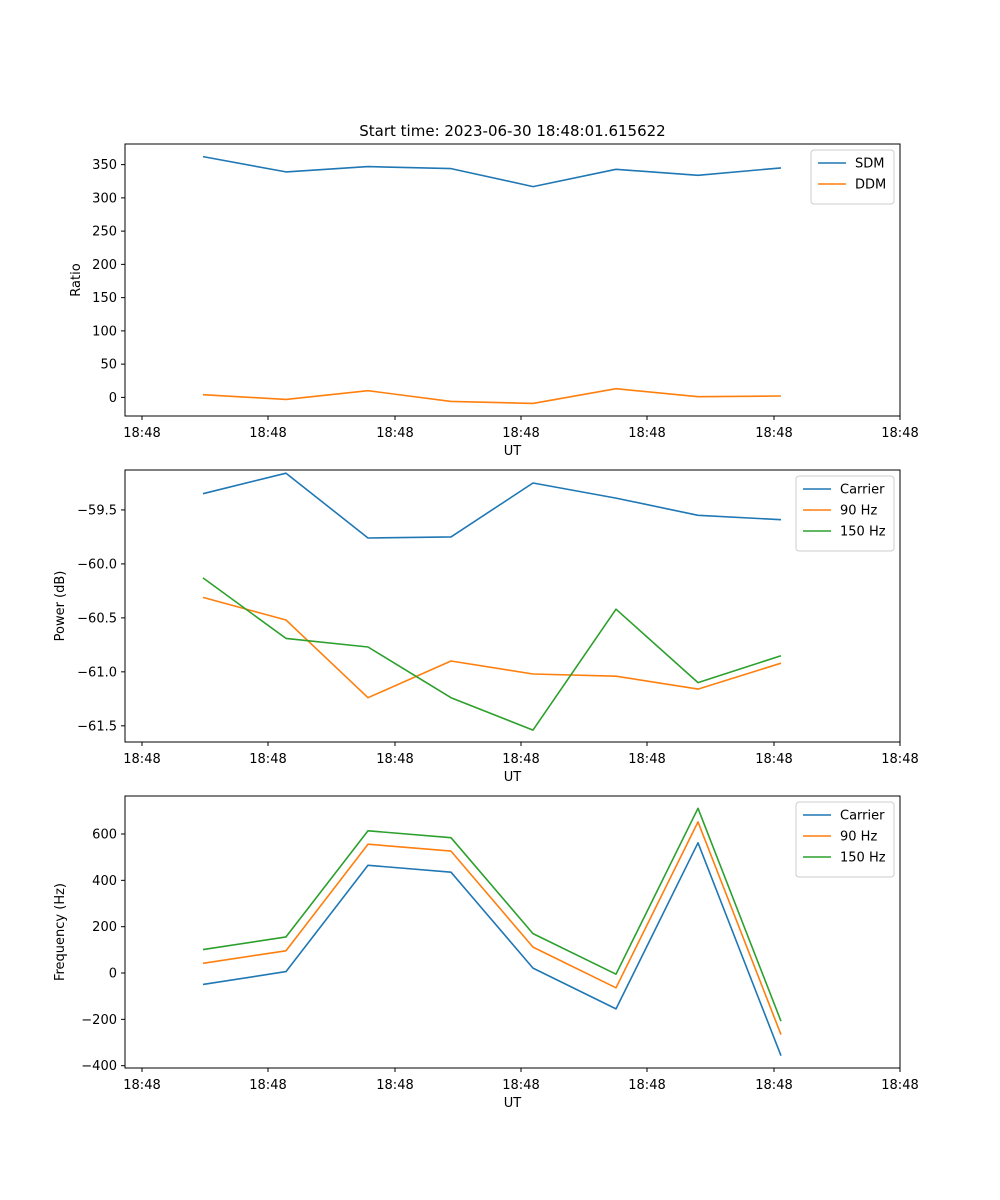 Image resolution: width=1000 pixels, height=1200 pixels. What do you see at coordinates (76, 279) in the screenshot?
I see `y-axis-label: Ratio` at bounding box center [76, 279].